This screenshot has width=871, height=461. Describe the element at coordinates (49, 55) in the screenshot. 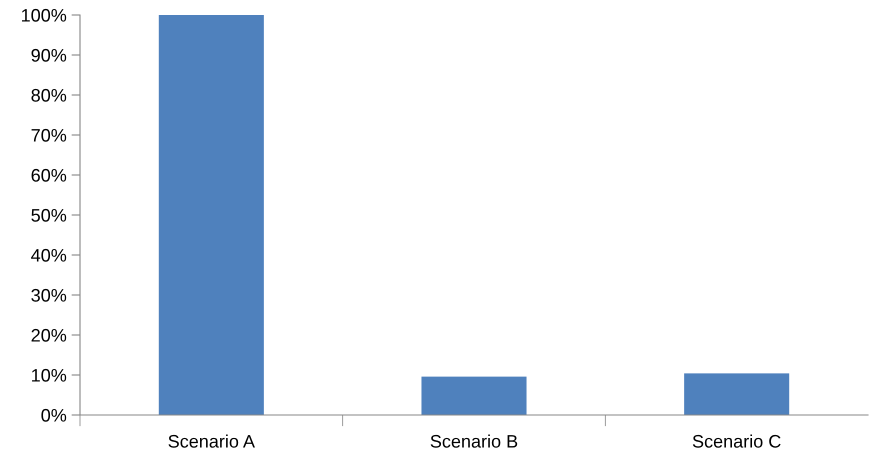

I see `y-tick-label: 90%` at that location.